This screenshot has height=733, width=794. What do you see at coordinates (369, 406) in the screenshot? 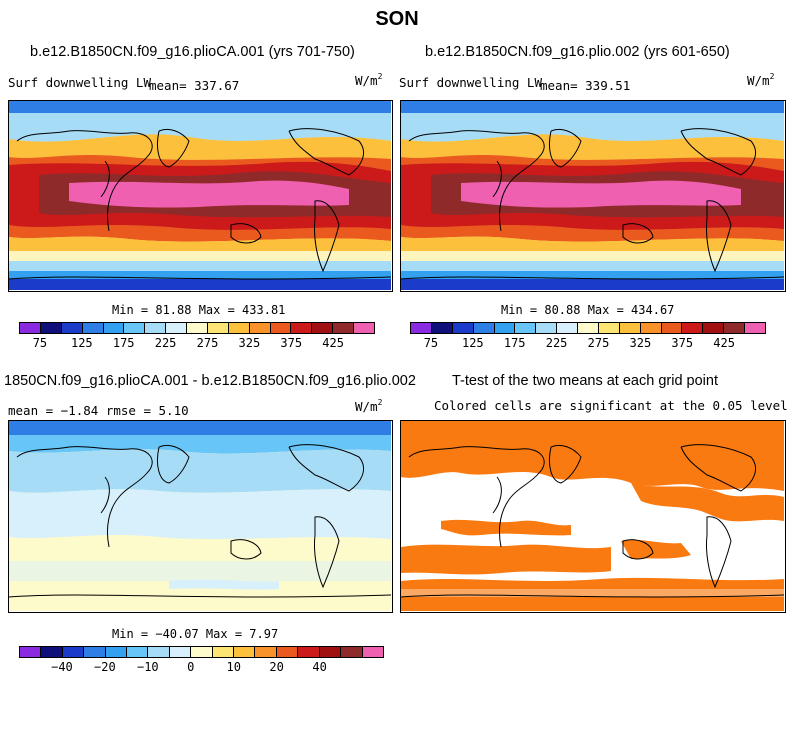
I see `panel3-units: W/m2` at bounding box center [369, 406].